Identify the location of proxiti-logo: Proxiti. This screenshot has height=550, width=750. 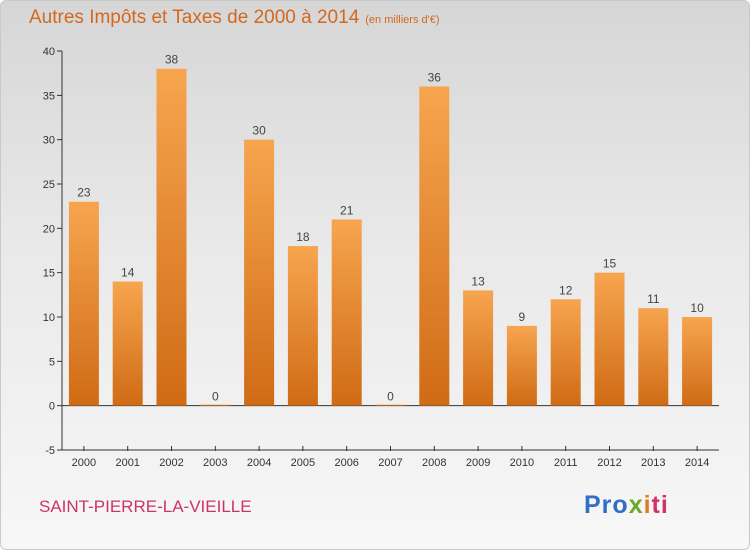
(626, 505).